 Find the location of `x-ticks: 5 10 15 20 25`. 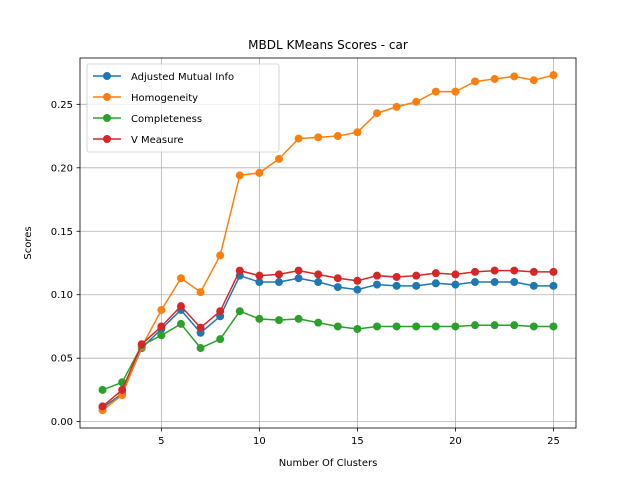

x-ticks: 5 10 15 20 25 is located at coordinates (359, 437).